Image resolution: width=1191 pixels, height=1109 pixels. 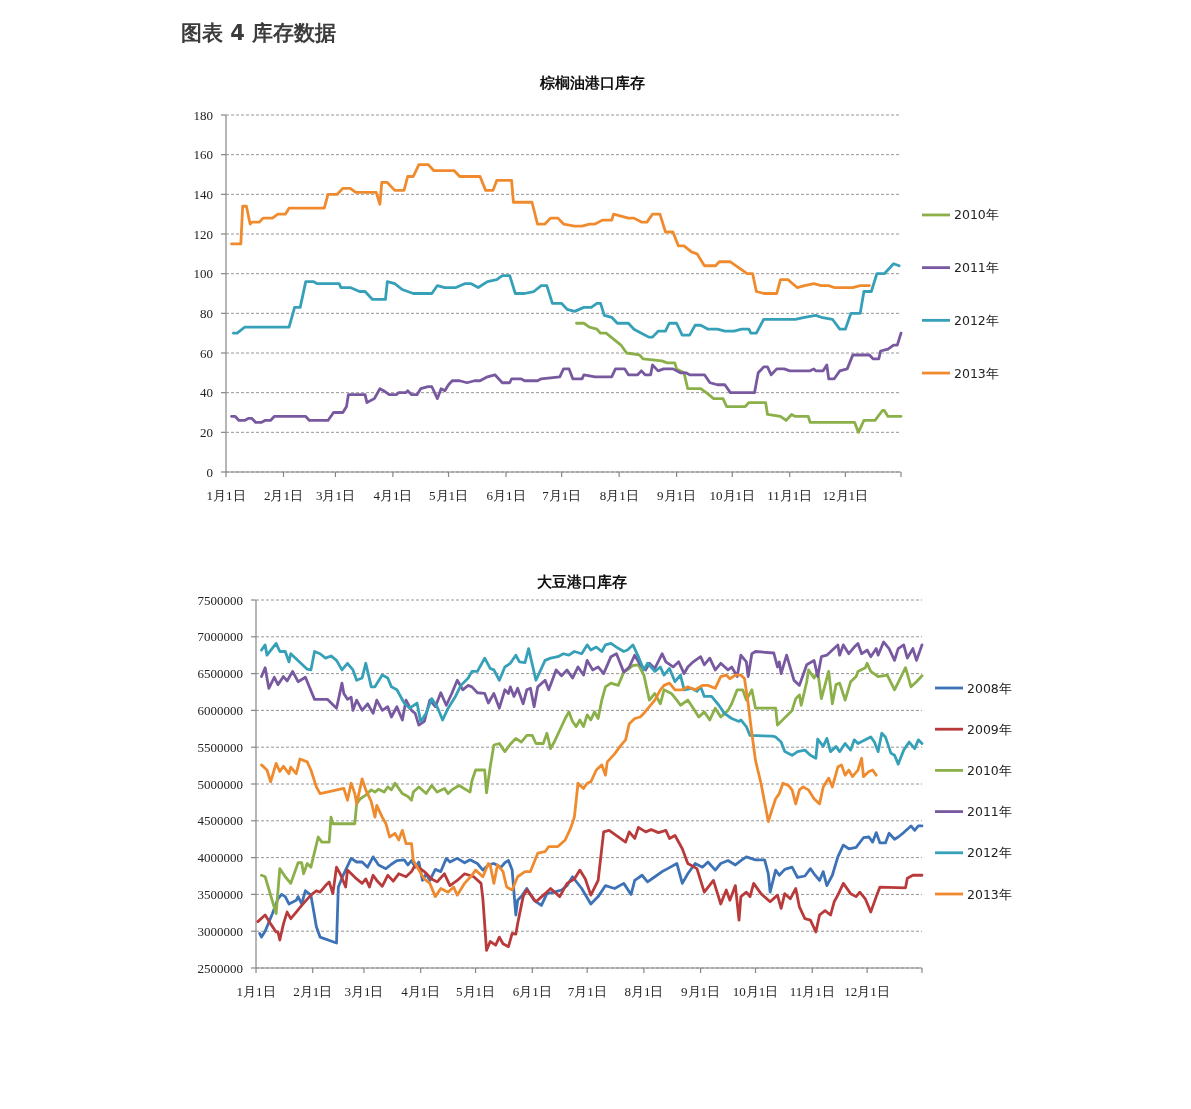 I want to click on legend-label: 2008年, so click(x=989, y=688).